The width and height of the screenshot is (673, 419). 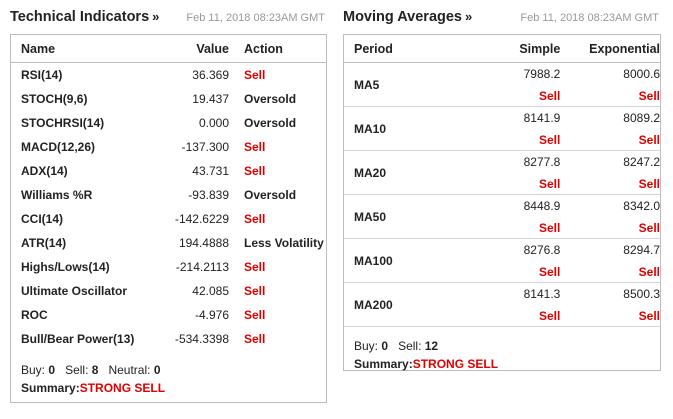 I want to click on table-row: Williams %R -93.839 Oversold, so click(x=168, y=195).